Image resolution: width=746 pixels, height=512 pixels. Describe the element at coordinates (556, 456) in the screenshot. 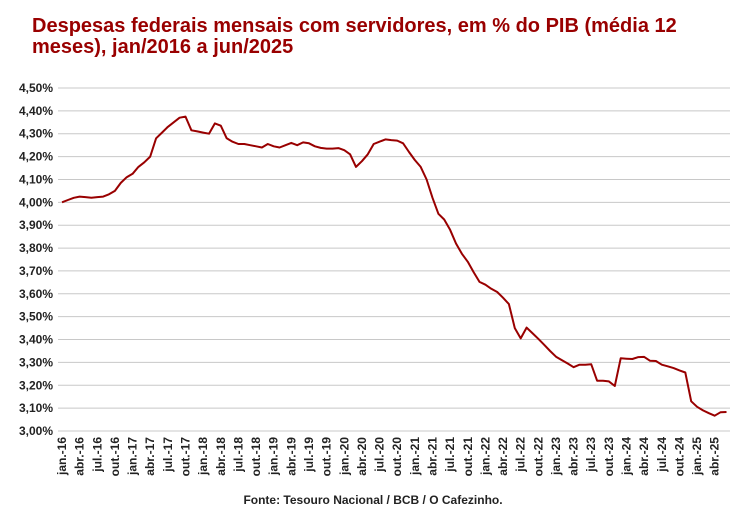

I see `x-tick-label: jan.-23` at that location.